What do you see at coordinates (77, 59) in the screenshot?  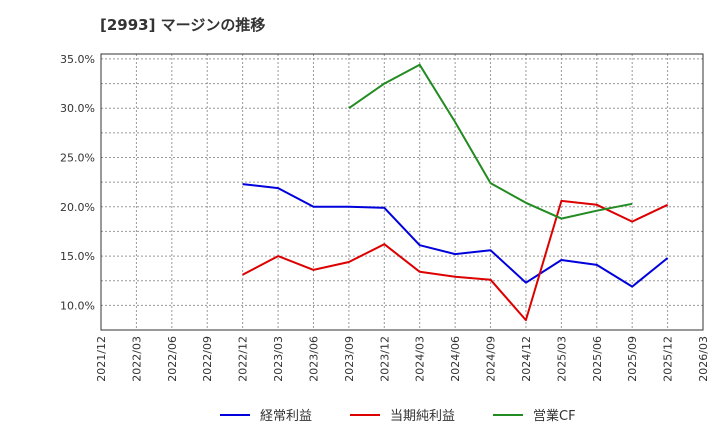 I see `y-tick-label: 35.0%` at bounding box center [77, 59].